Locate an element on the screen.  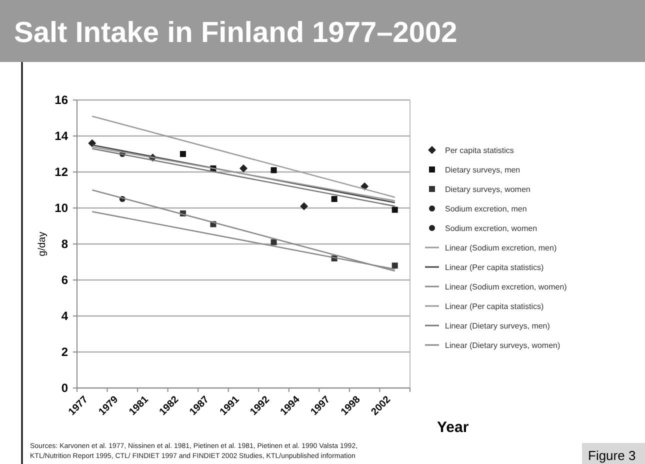
x-axis-title: Year is located at coordinates (453, 427).